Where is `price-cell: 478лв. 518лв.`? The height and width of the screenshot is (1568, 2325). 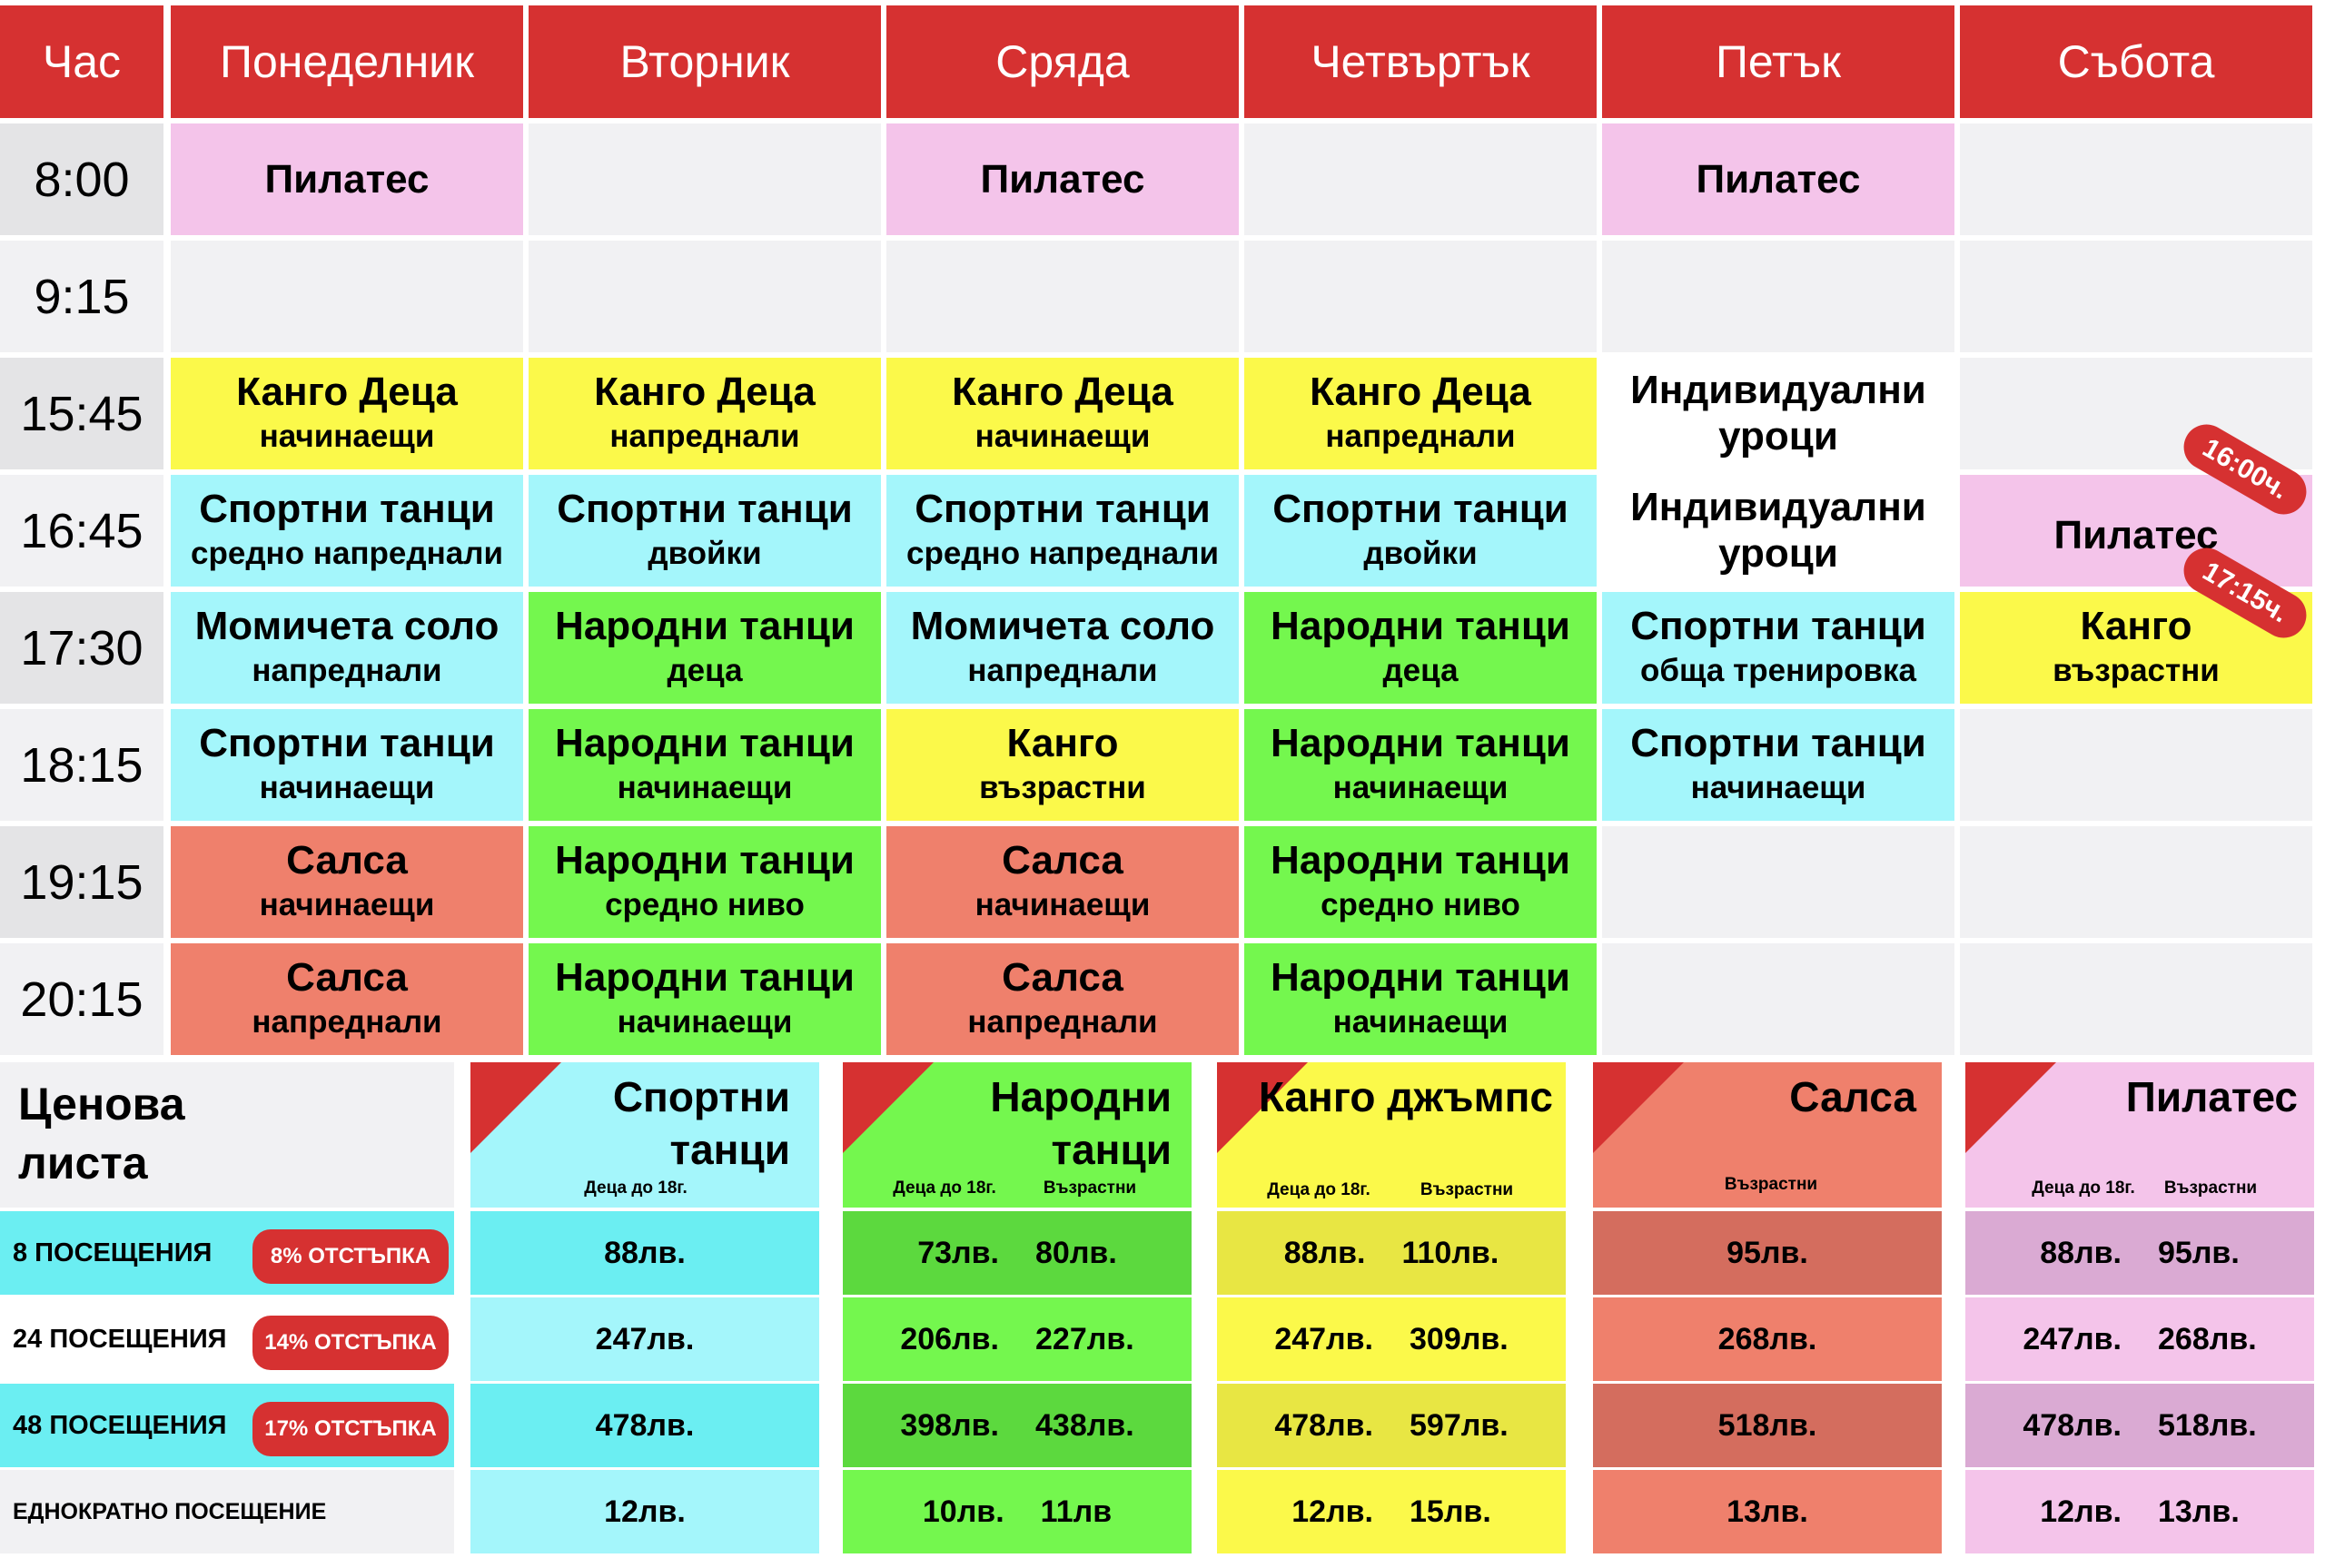
price-cell: 478лв. 518лв. is located at coordinates (2139, 1426).